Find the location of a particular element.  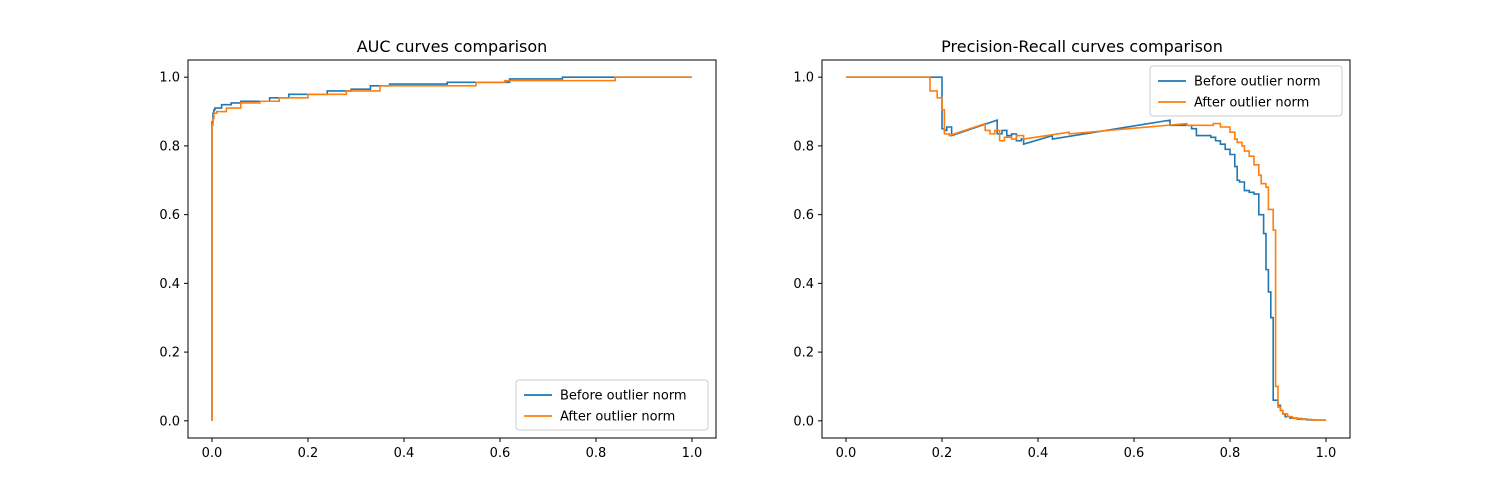

chart-title: Precision-Recall curves comparison is located at coordinates (1082, 46).